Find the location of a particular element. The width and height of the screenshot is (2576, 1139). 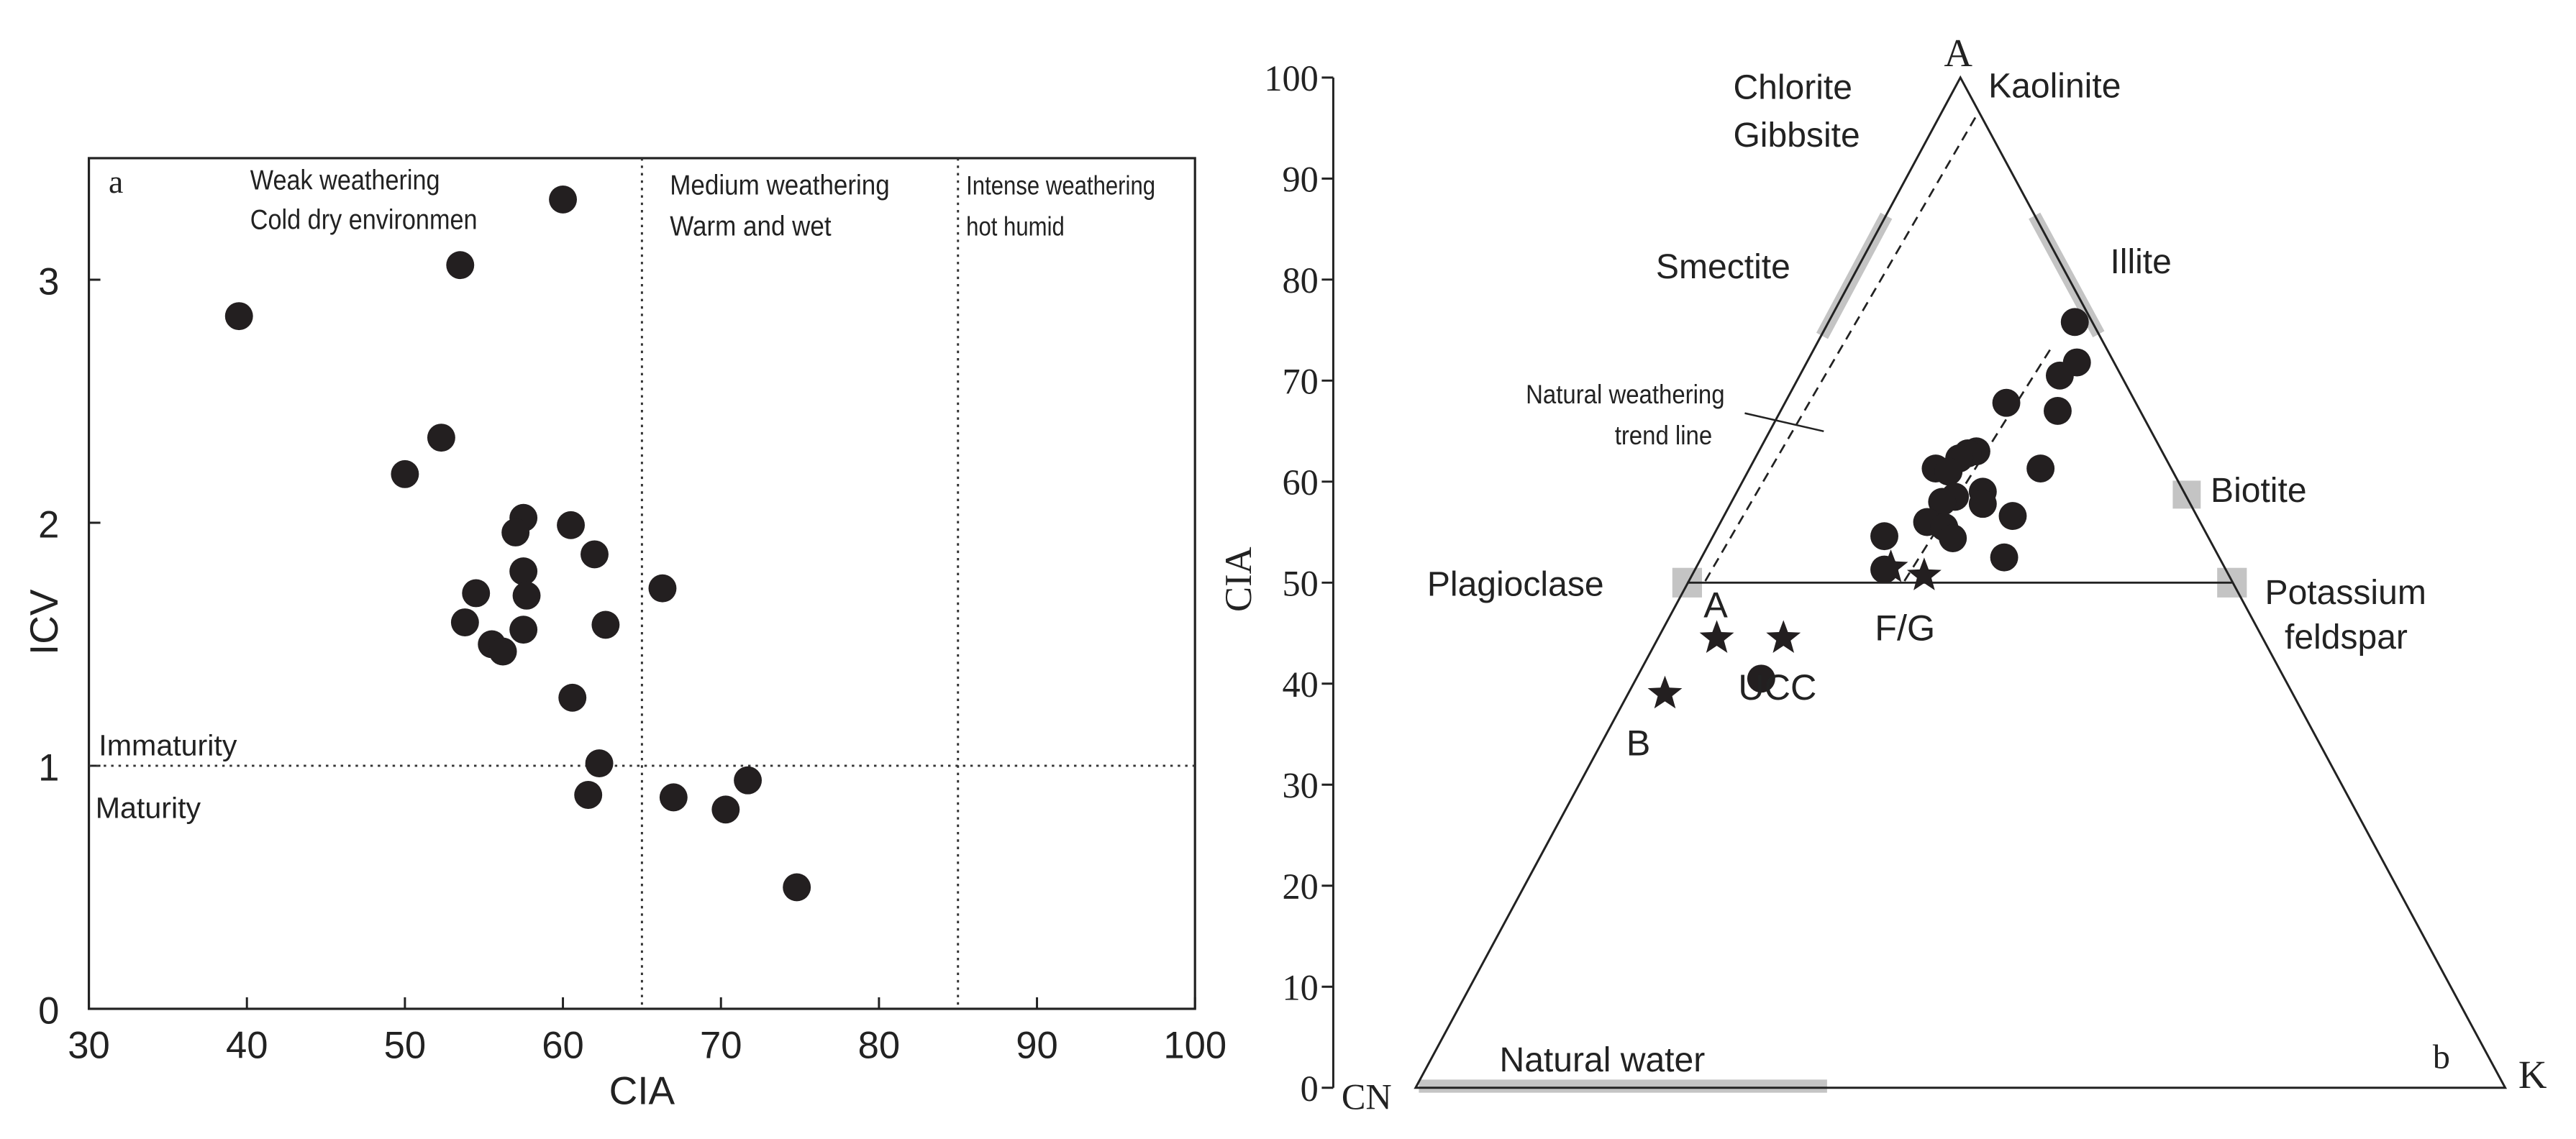

kaolinite-label: Kaolinite is located at coordinates (2054, 86).